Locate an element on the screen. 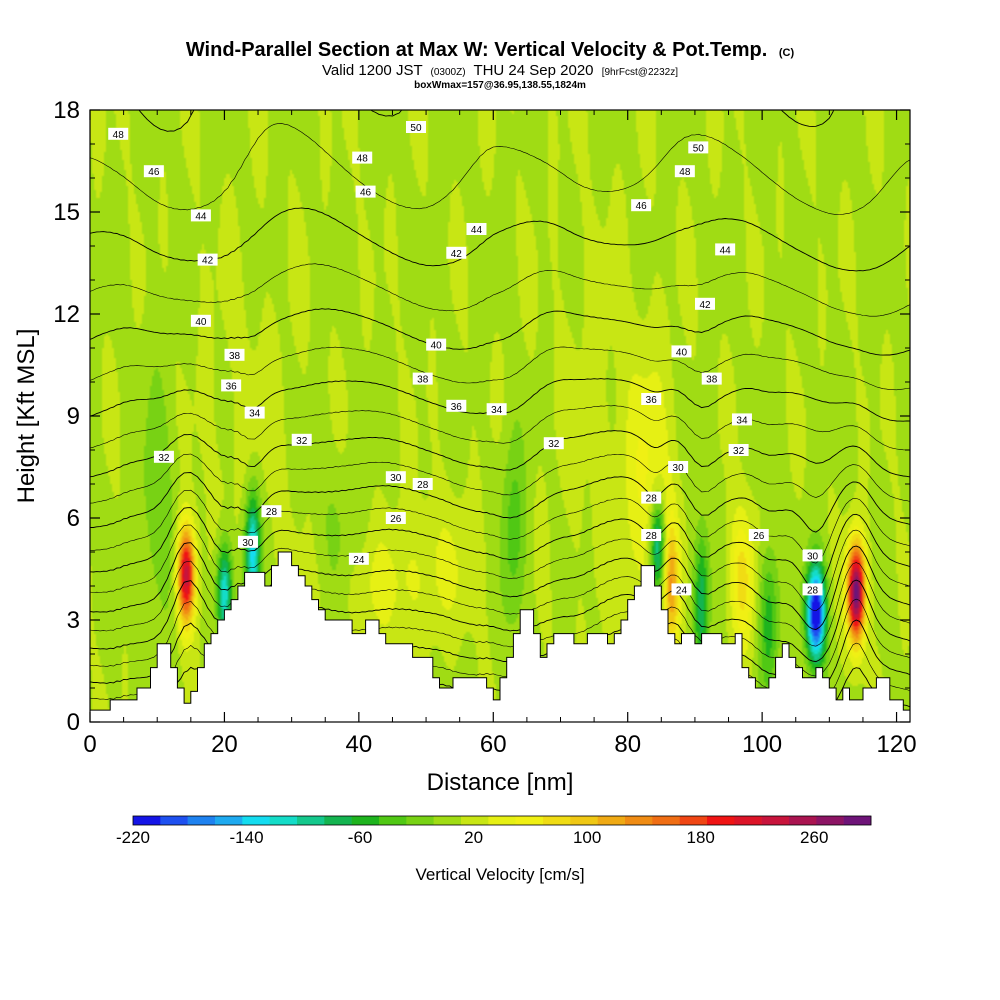 Image resolution: width=1000 pixels, height=1000 pixels. theta-contour-label-text: 48 is located at coordinates (685, 172).